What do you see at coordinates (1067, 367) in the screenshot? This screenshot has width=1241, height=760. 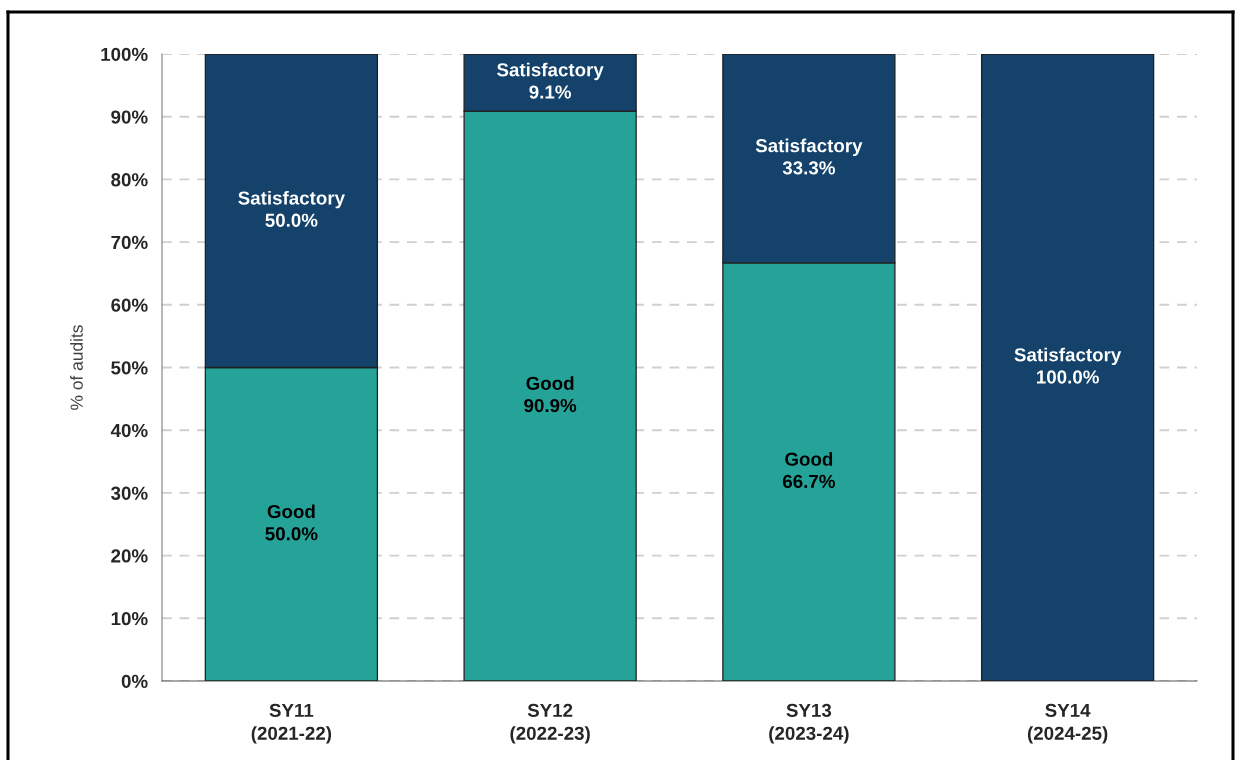 I see `bar` at bounding box center [1067, 367].